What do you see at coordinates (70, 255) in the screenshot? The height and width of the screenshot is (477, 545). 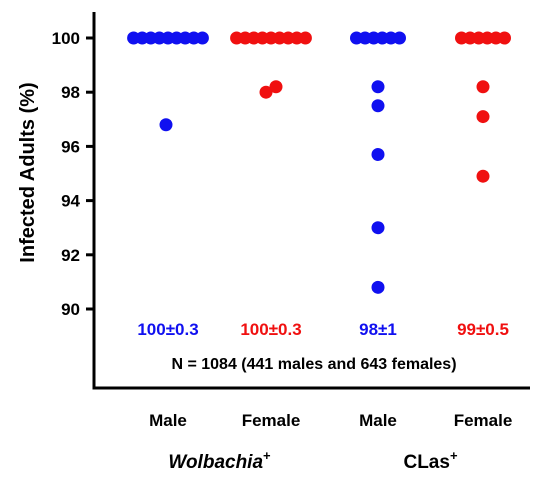 I see `y-tick-label: 92` at bounding box center [70, 255].